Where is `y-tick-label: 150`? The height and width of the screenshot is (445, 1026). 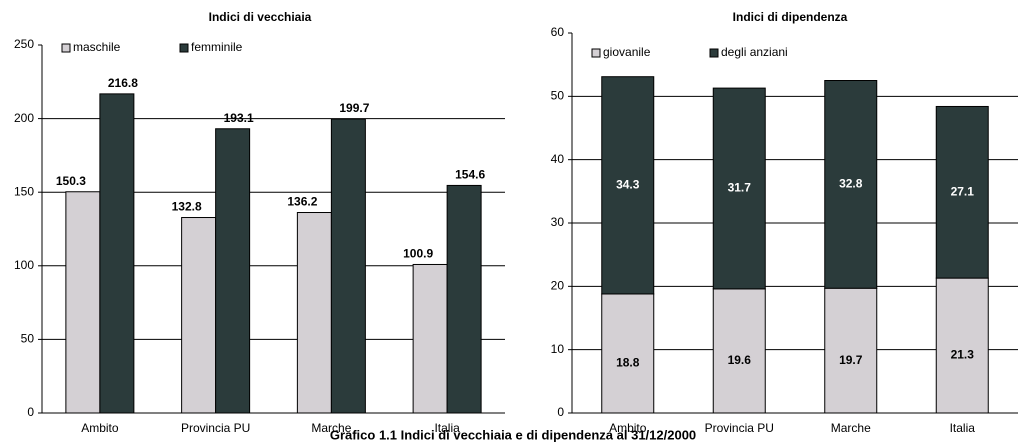
y-tick-label: 150 is located at coordinates (24, 191).